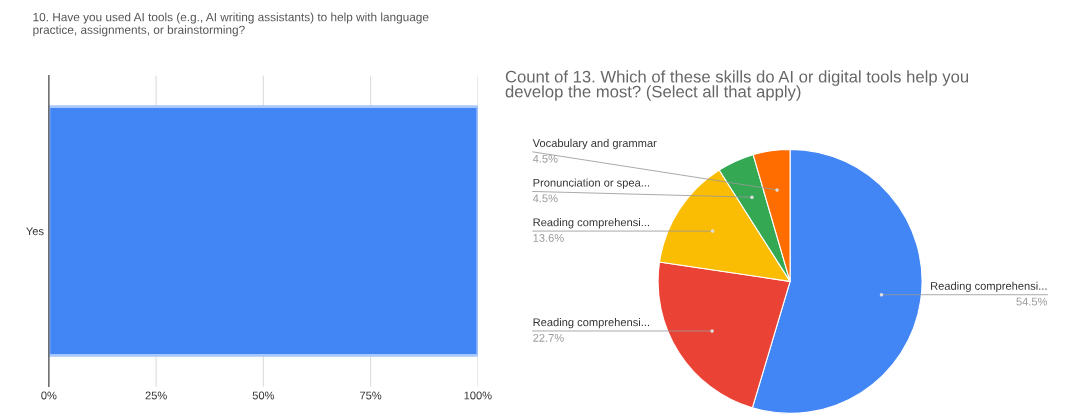  Describe the element at coordinates (478, 395) in the screenshot. I see `x-tick-label: 100%` at that location.